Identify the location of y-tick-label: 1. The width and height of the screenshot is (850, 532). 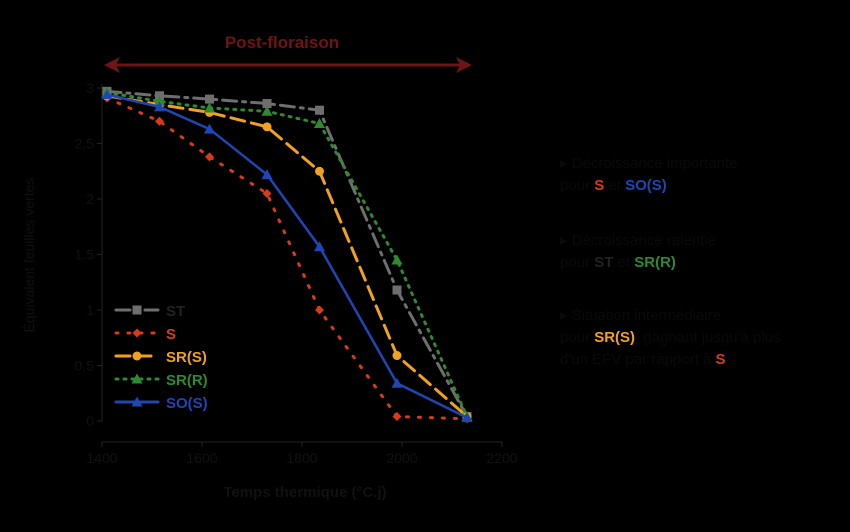
(90, 310).